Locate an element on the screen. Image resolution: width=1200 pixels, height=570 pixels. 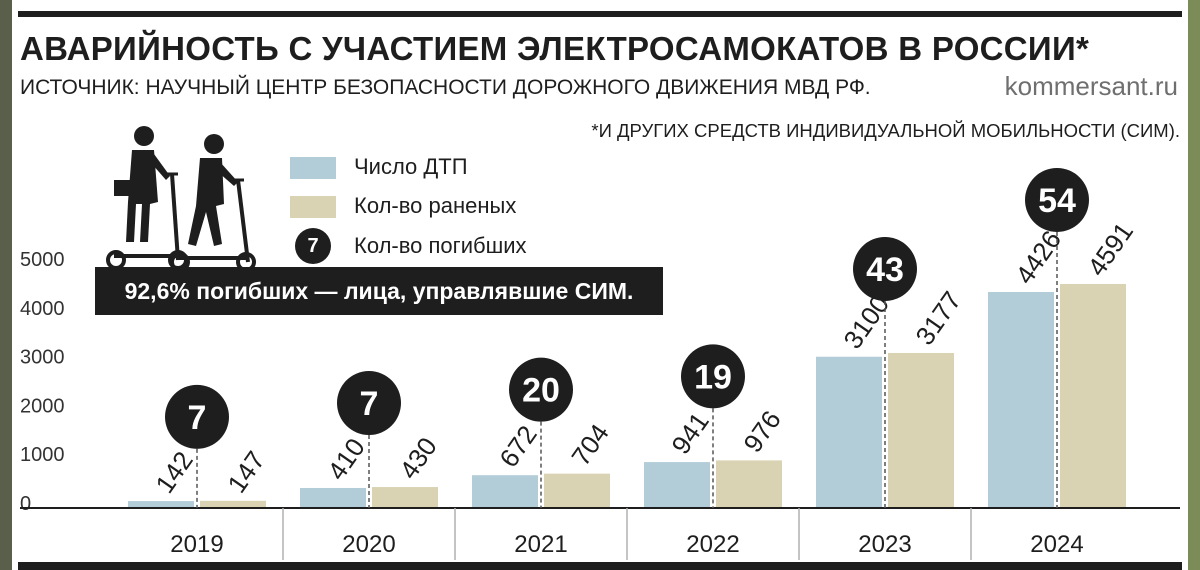
y-tick-label: 5000 is located at coordinates (42, 260).